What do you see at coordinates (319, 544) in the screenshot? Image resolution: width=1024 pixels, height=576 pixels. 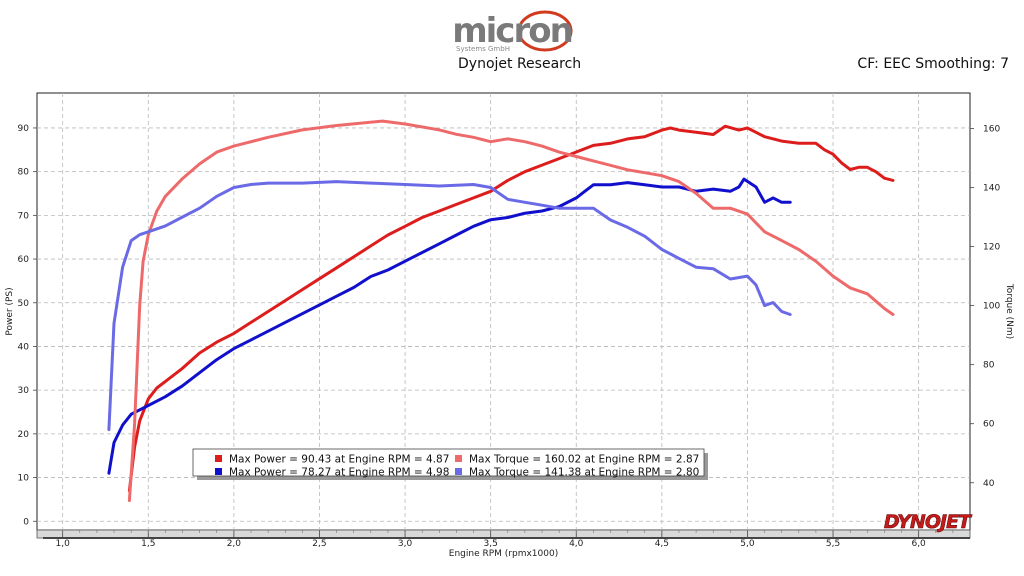 I see `x-tick-label: 2,5` at bounding box center [319, 544].